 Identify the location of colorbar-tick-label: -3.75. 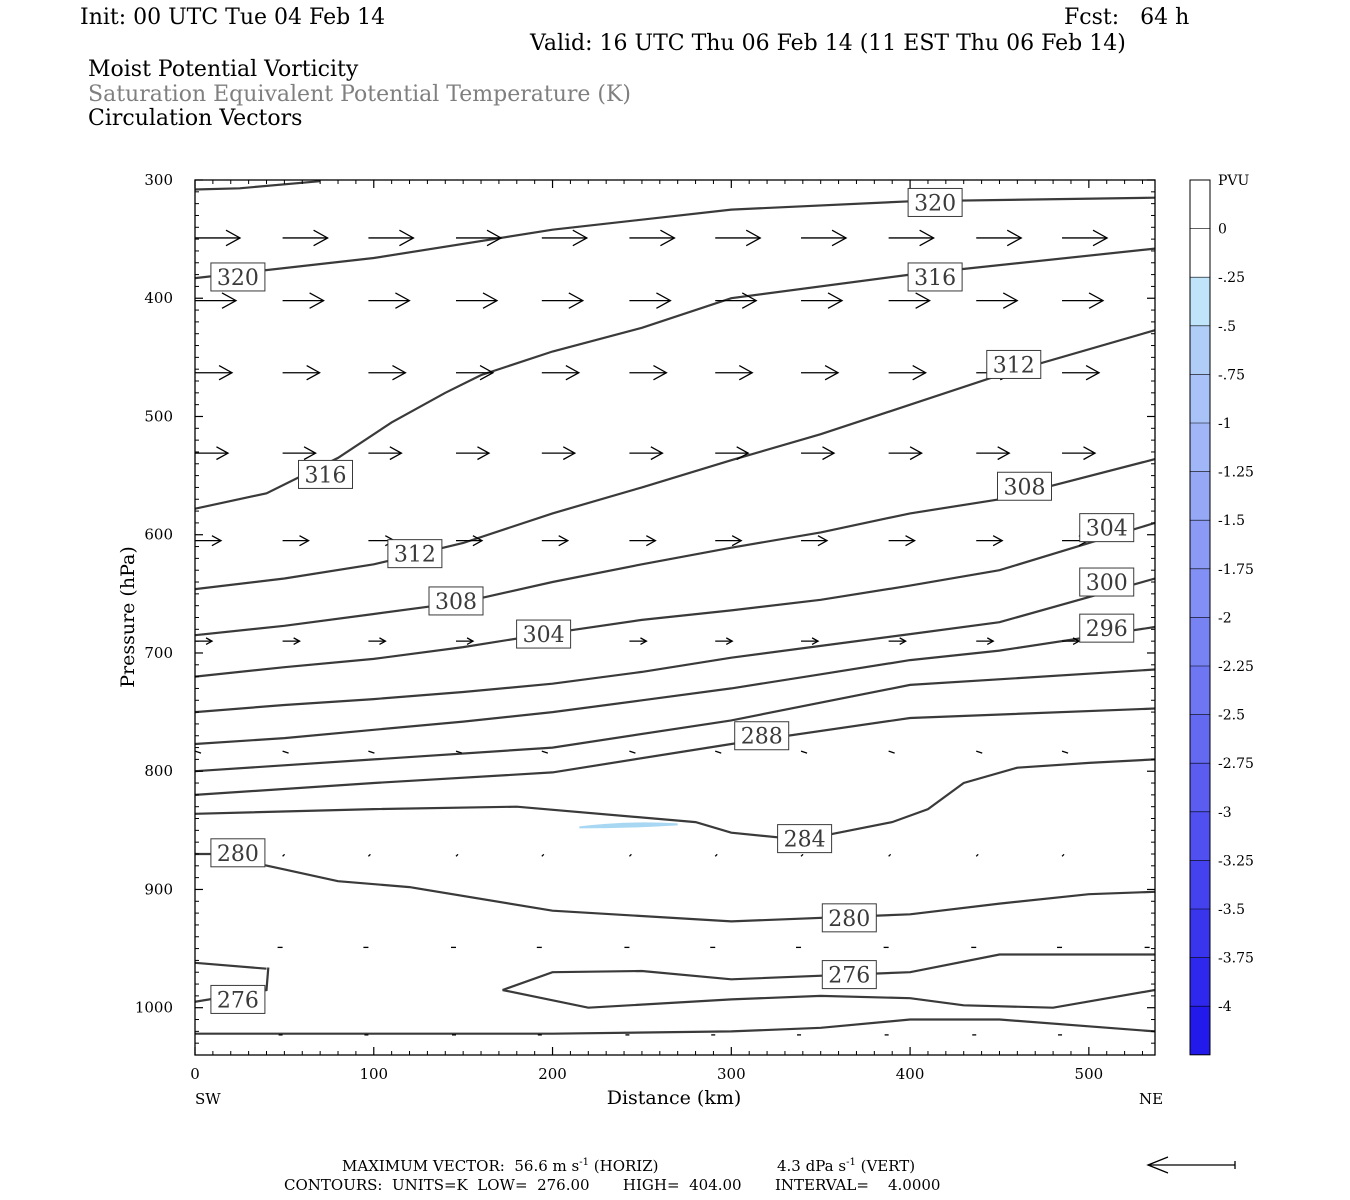
(1236, 959).